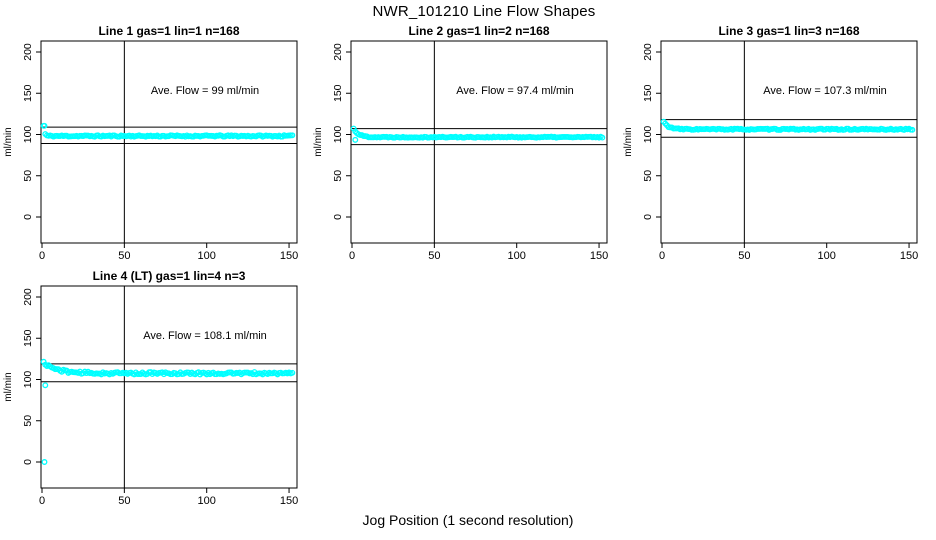  Describe the element at coordinates (468, 520) in the screenshot. I see `x-axis-label: Jog Position (1 second resolution)` at that location.